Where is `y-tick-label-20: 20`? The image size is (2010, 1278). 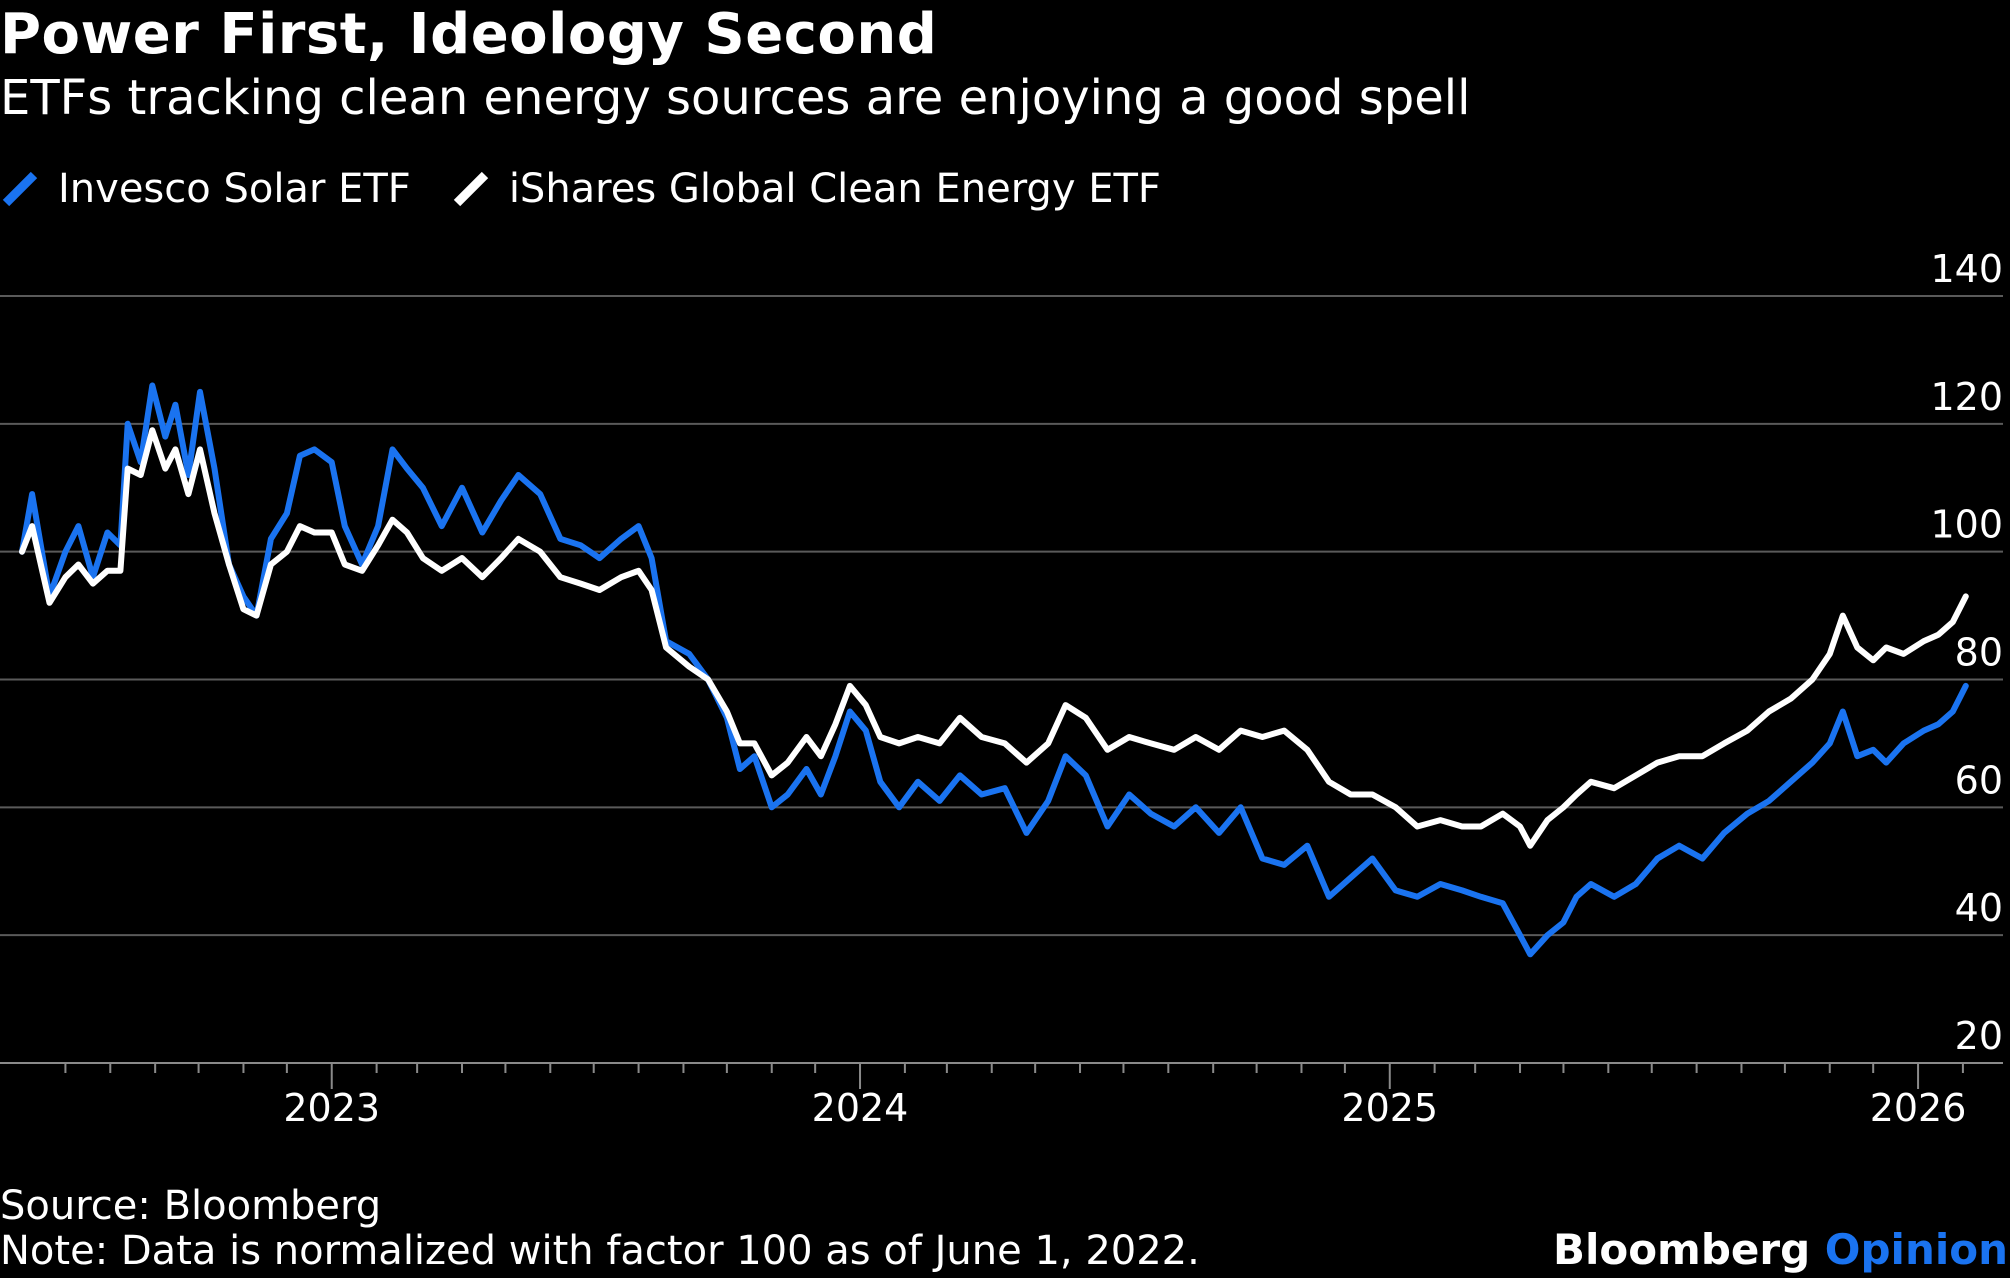
y-tick-label-20: 20 is located at coordinates (1979, 1036).